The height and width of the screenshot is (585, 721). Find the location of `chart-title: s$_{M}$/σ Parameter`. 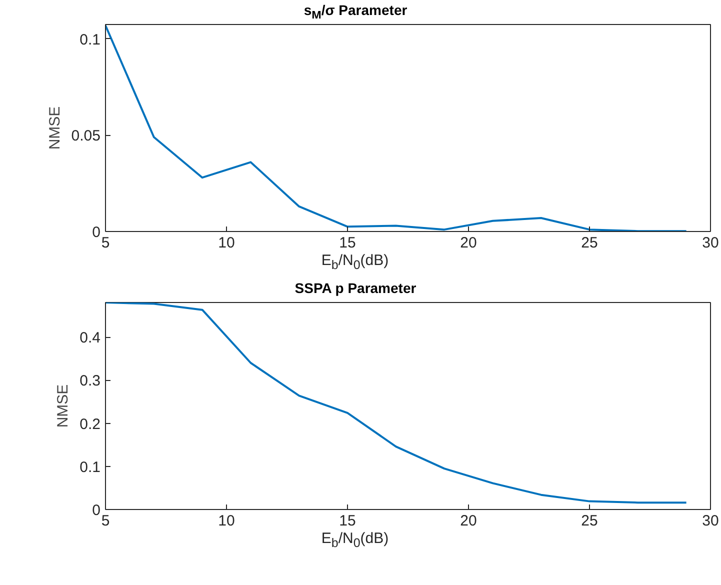

chart-title: s$_{M}$/σ Parameter is located at coordinates (355, 12).